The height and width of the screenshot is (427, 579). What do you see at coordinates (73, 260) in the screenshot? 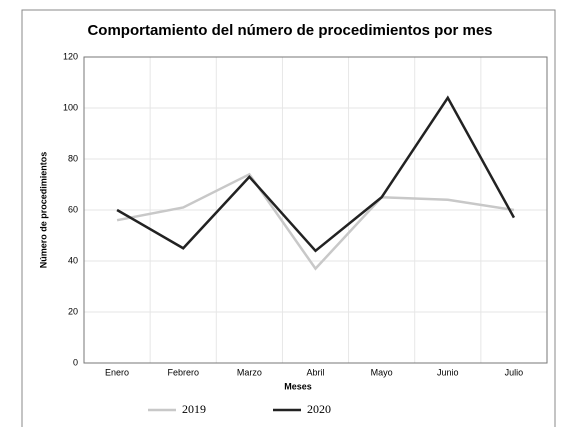
I see `y-tick-label: 40` at bounding box center [73, 260].